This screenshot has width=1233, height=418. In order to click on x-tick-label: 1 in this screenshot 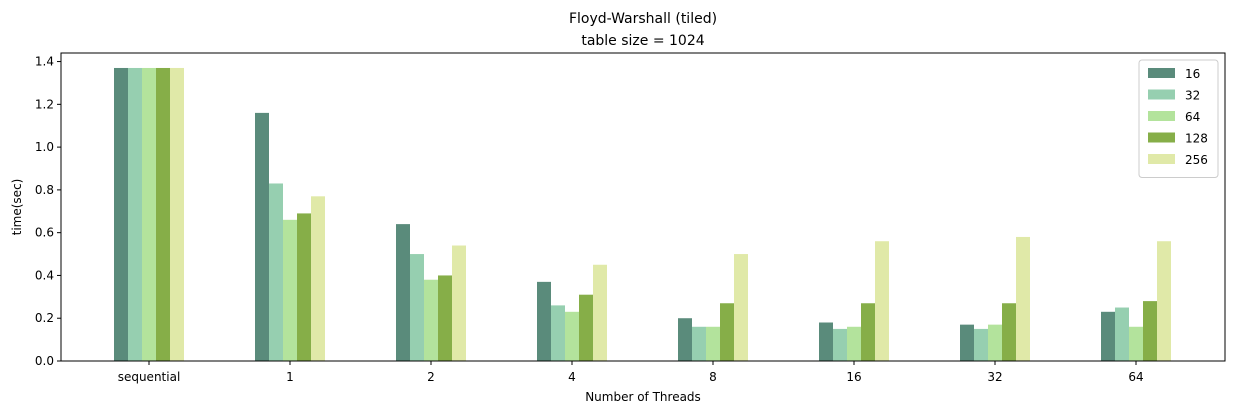, I will do `click(290, 377)`.